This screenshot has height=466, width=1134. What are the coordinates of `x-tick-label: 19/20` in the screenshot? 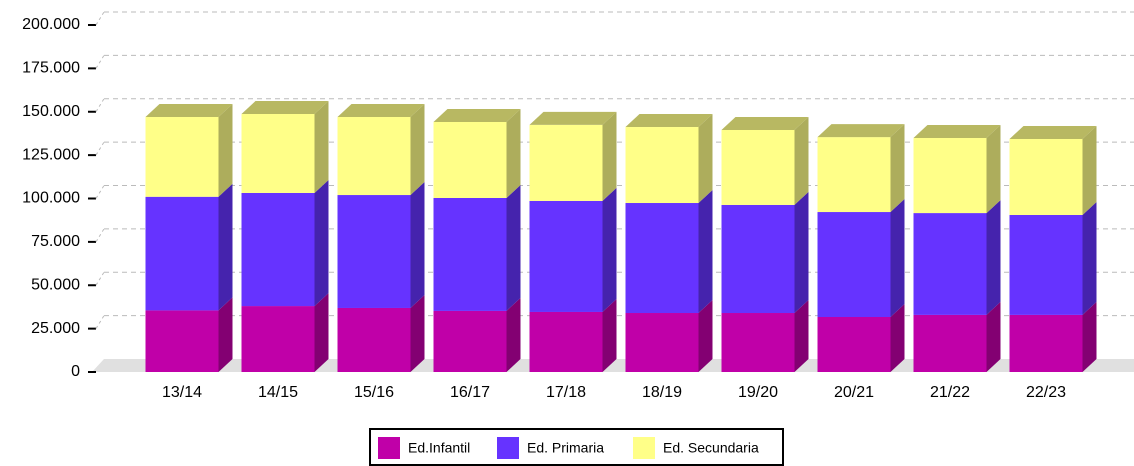 It's located at (758, 392).